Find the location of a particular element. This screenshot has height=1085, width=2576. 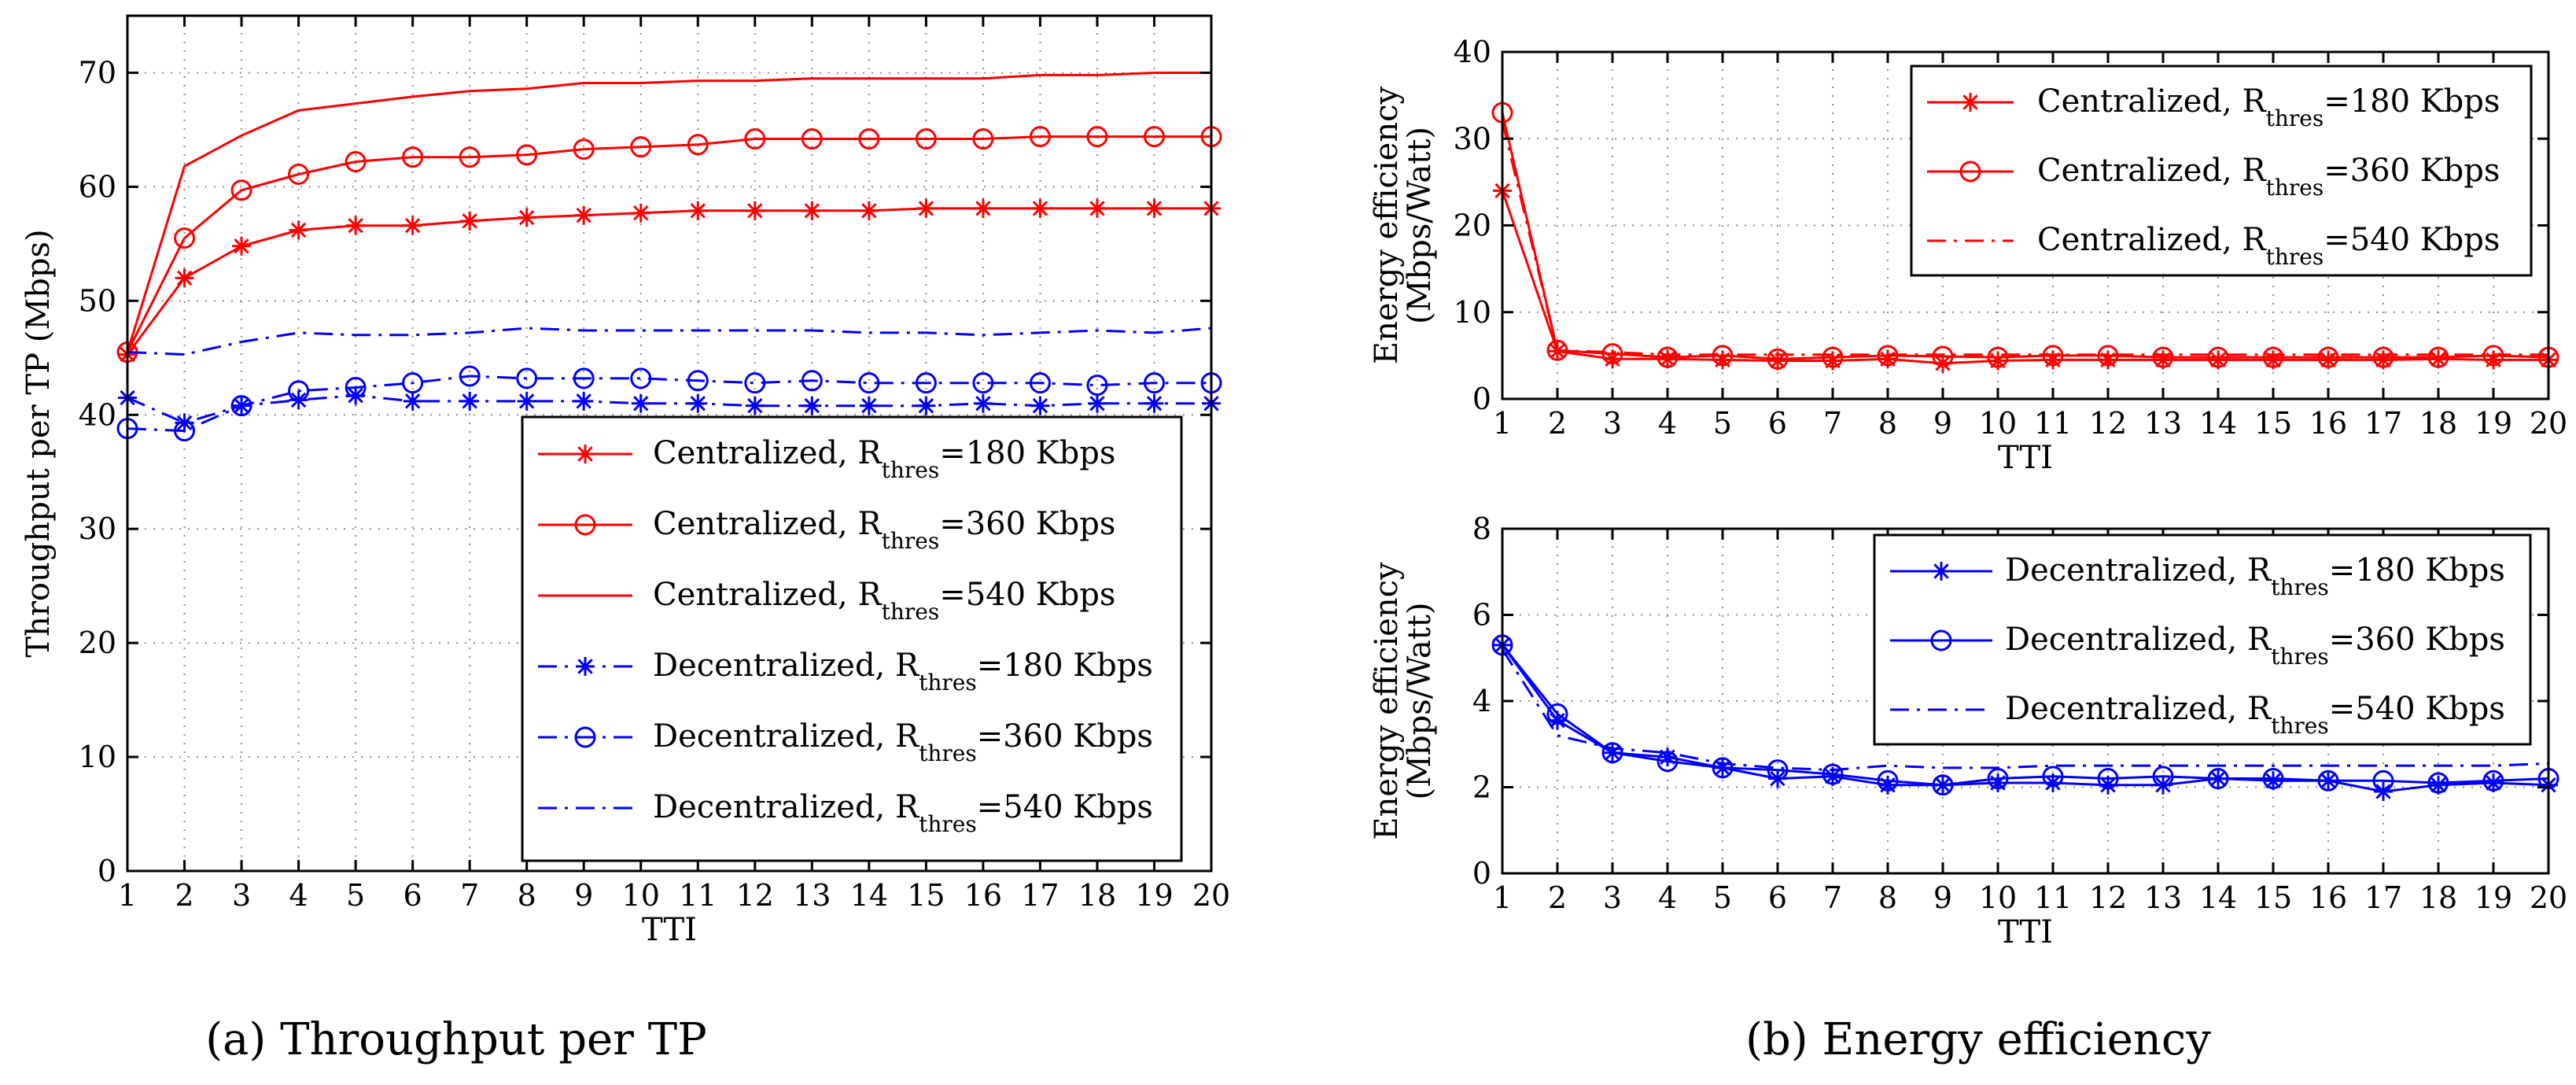

x-tick-label: 3 is located at coordinates (1612, 423).